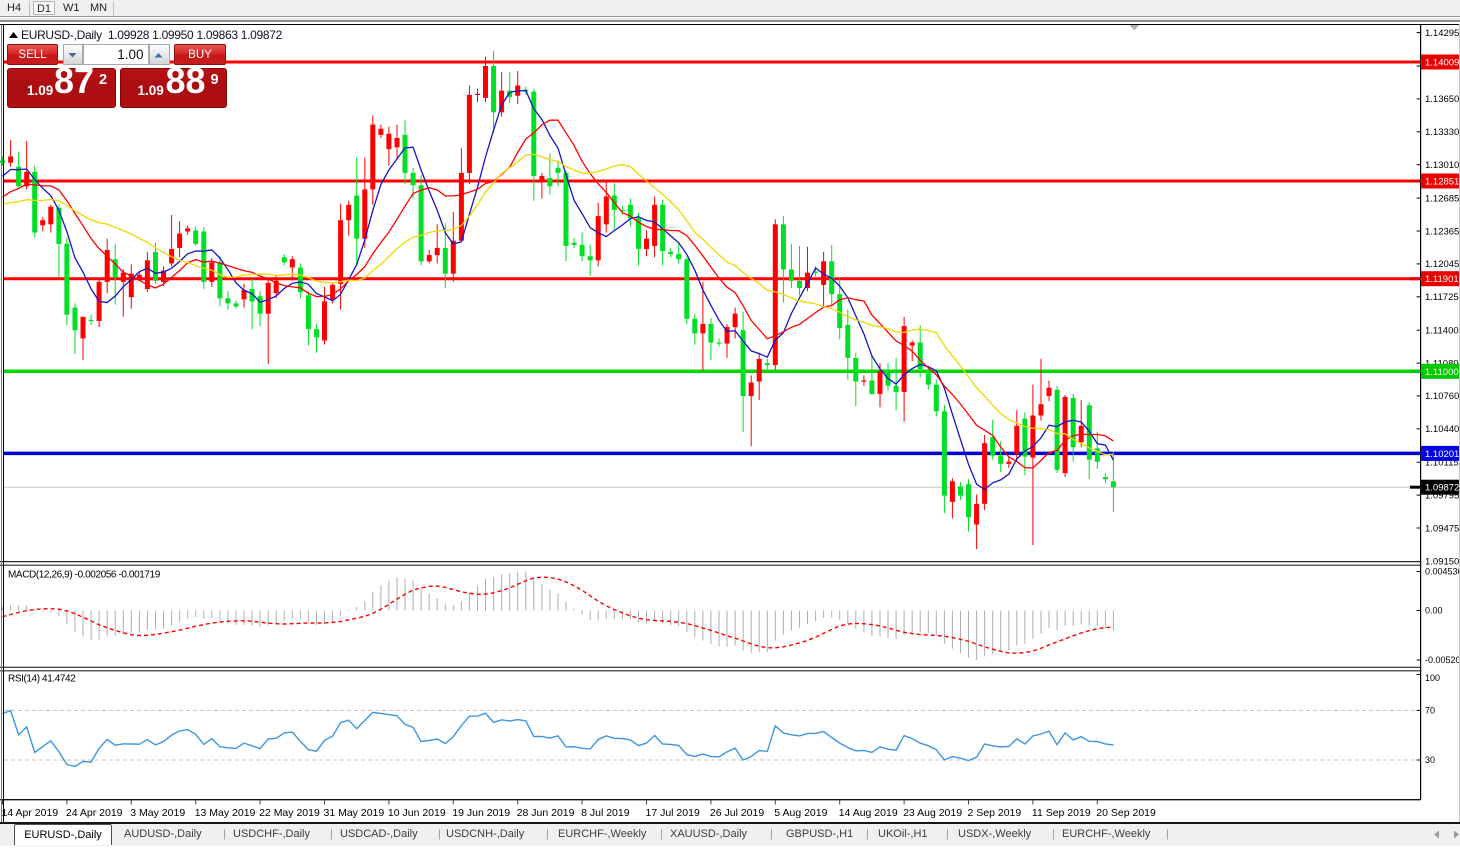 This screenshot has height=851, width=1460. Describe the element at coordinates (1442, 279) in the screenshot. I see `svg-text: 1.11901` at that location.